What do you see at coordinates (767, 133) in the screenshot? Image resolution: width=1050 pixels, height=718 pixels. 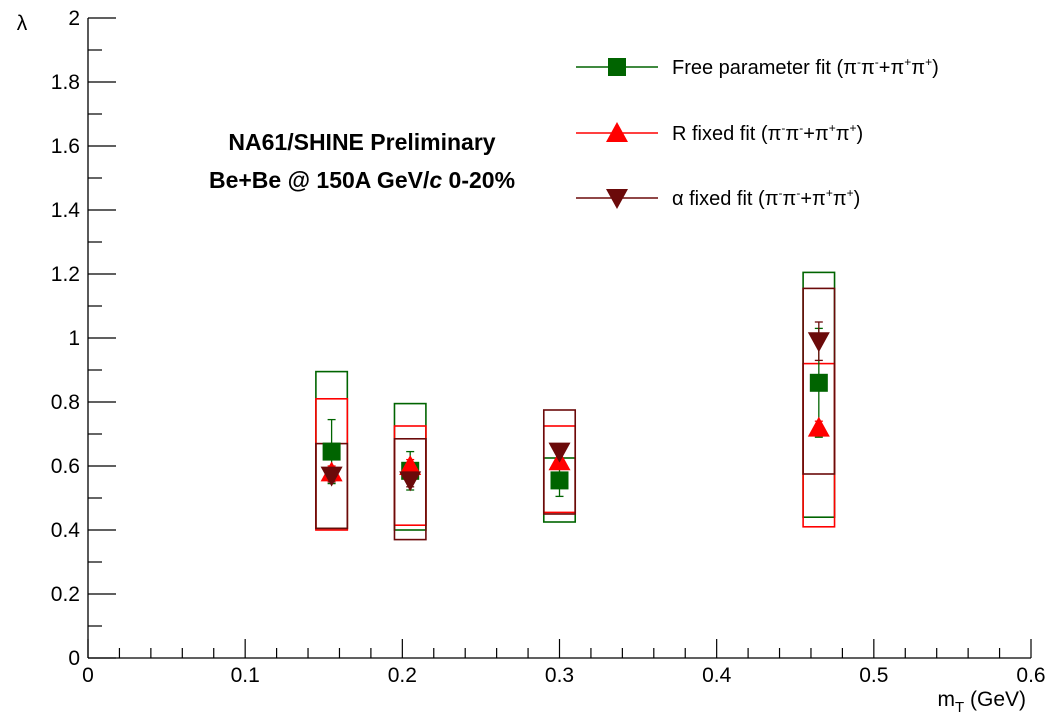 I see `legend-label: R fixed fit (π-π-+π+π+)` at bounding box center [767, 133].